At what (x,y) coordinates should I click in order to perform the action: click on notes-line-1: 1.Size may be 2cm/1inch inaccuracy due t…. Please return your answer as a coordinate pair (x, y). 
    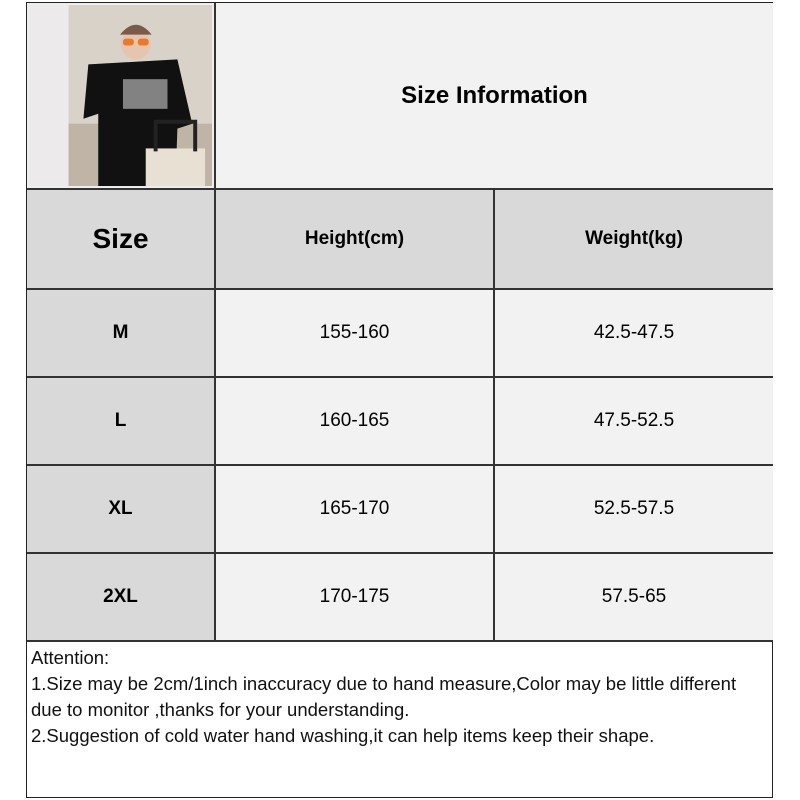
    Looking at the image, I should click on (384, 696).